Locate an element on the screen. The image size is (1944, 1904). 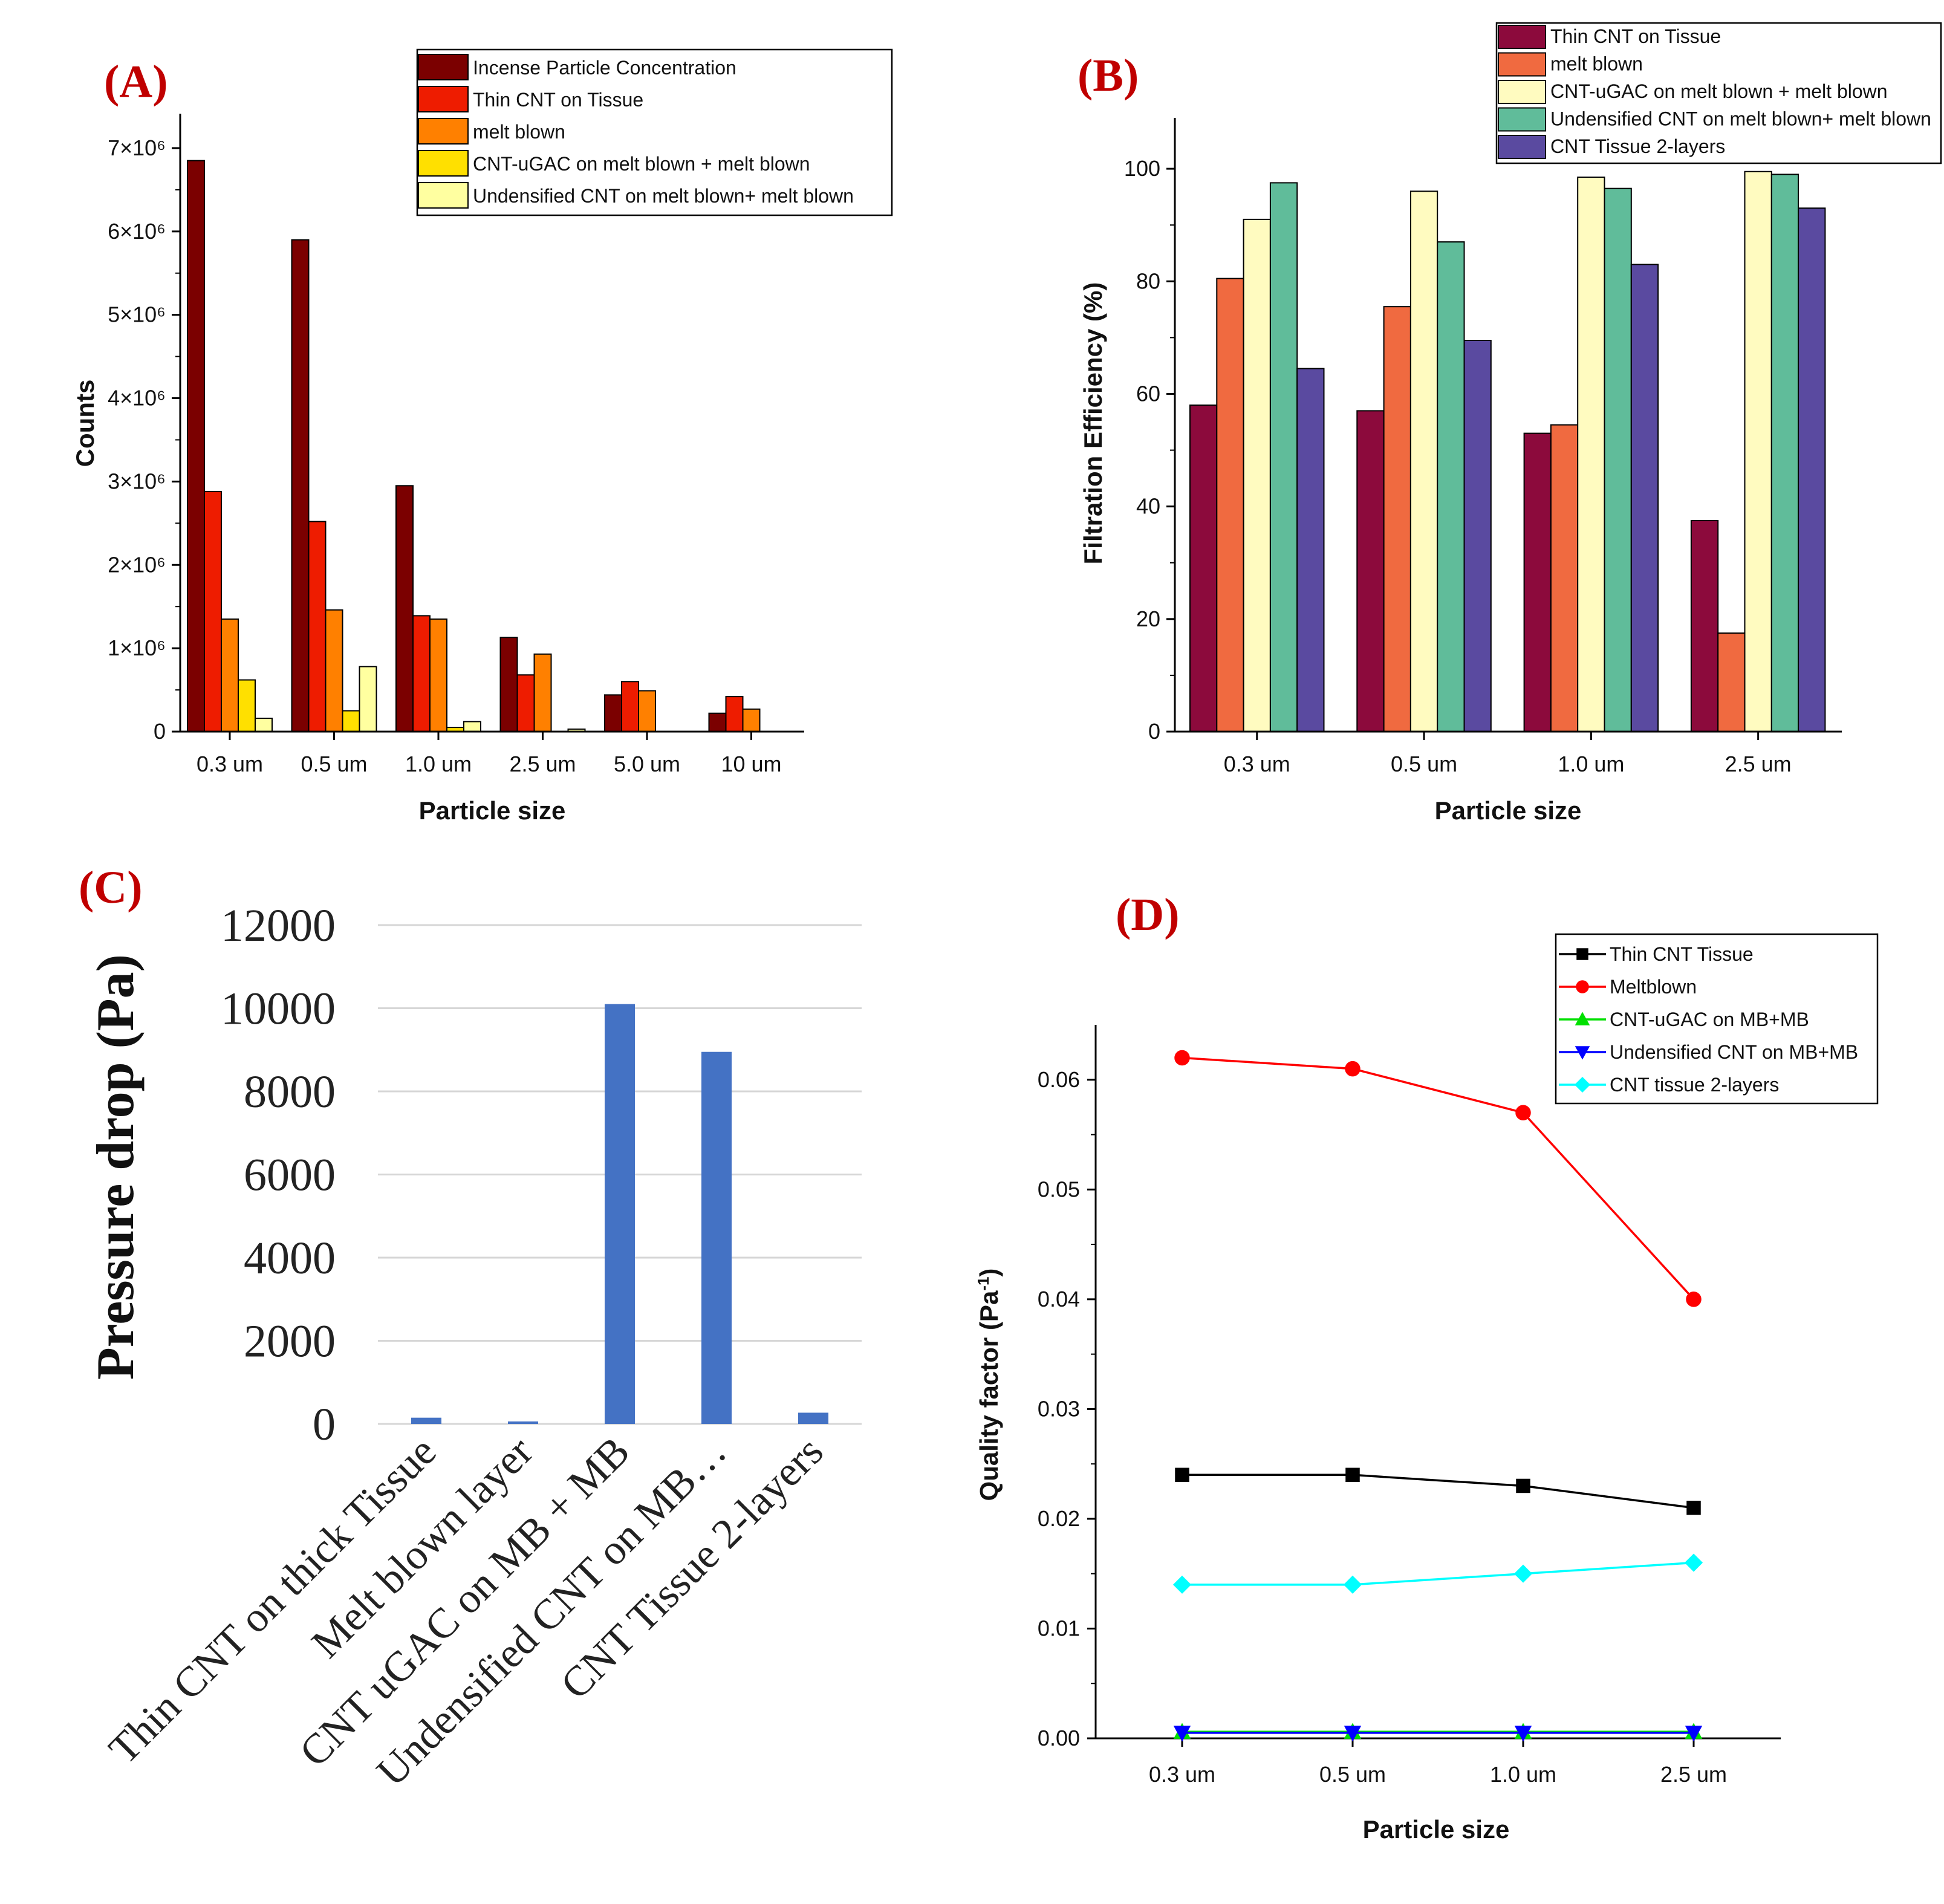
x-tick-label: 0.3 um is located at coordinates (230, 764).